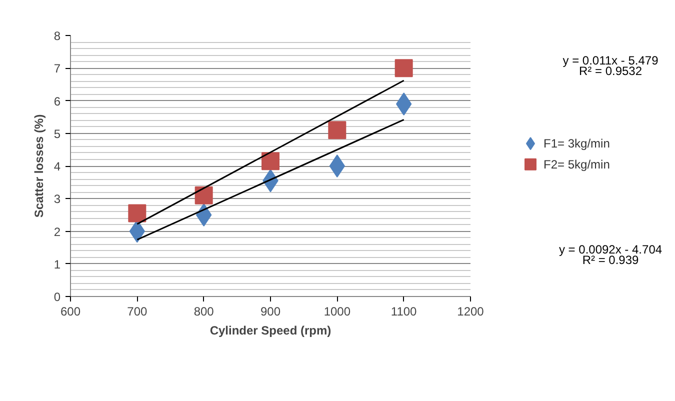 This screenshot has width=675, height=401. Describe the element at coordinates (57, 231) in the screenshot. I see `y-tick-label: 2` at that location.